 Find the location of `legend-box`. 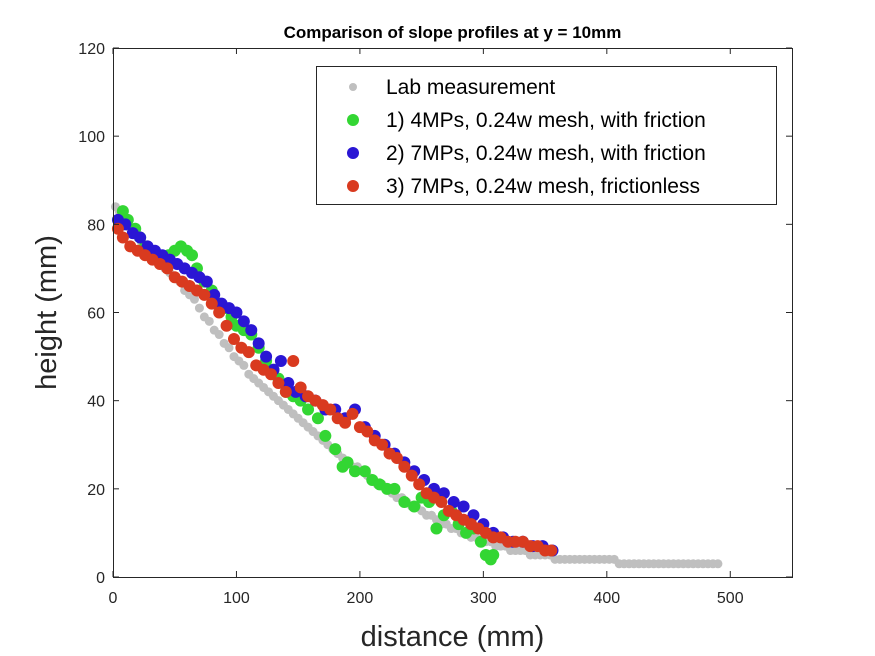

legend-box is located at coordinates (546, 135).